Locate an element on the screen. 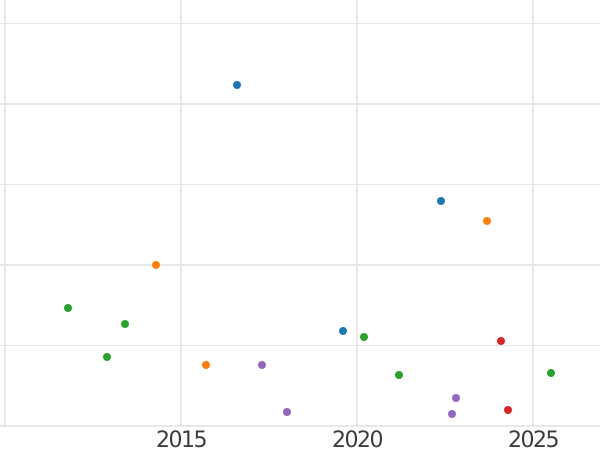 Image resolution: width=600 pixels, height=450 pixels. x-tick-label: 2025 is located at coordinates (534, 439).